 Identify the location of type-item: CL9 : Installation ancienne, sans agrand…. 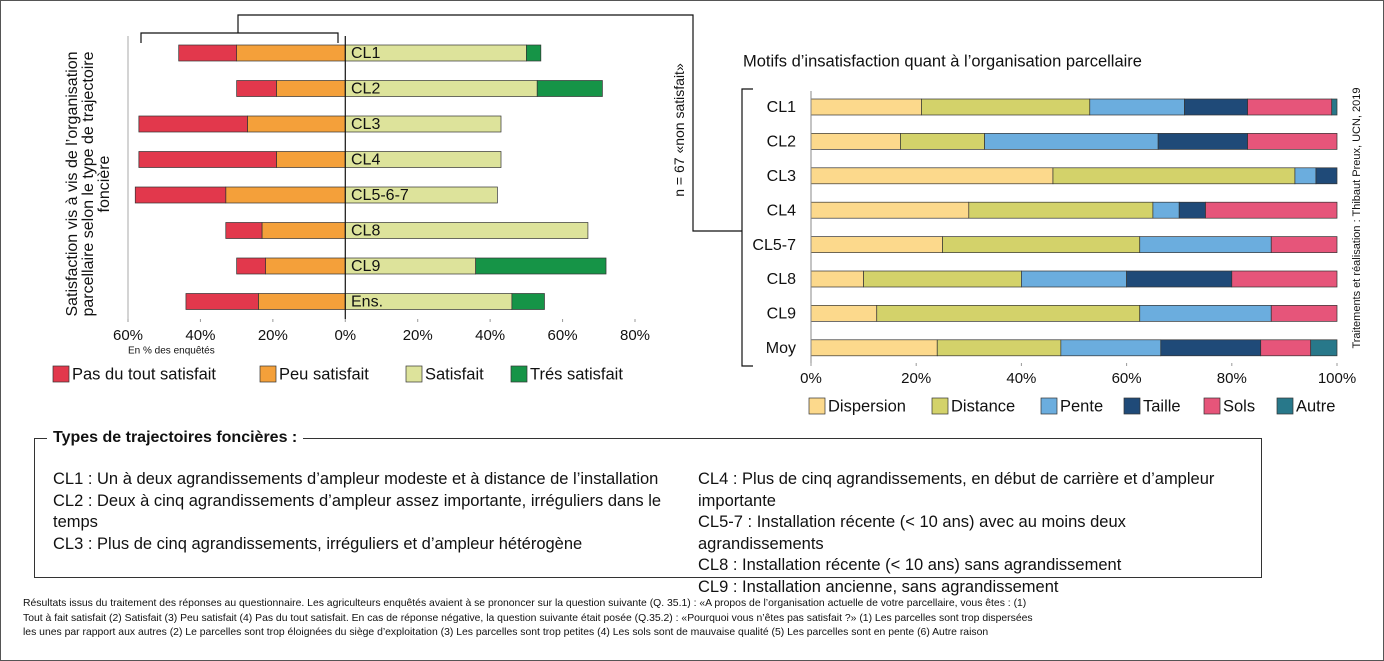
(878, 586).